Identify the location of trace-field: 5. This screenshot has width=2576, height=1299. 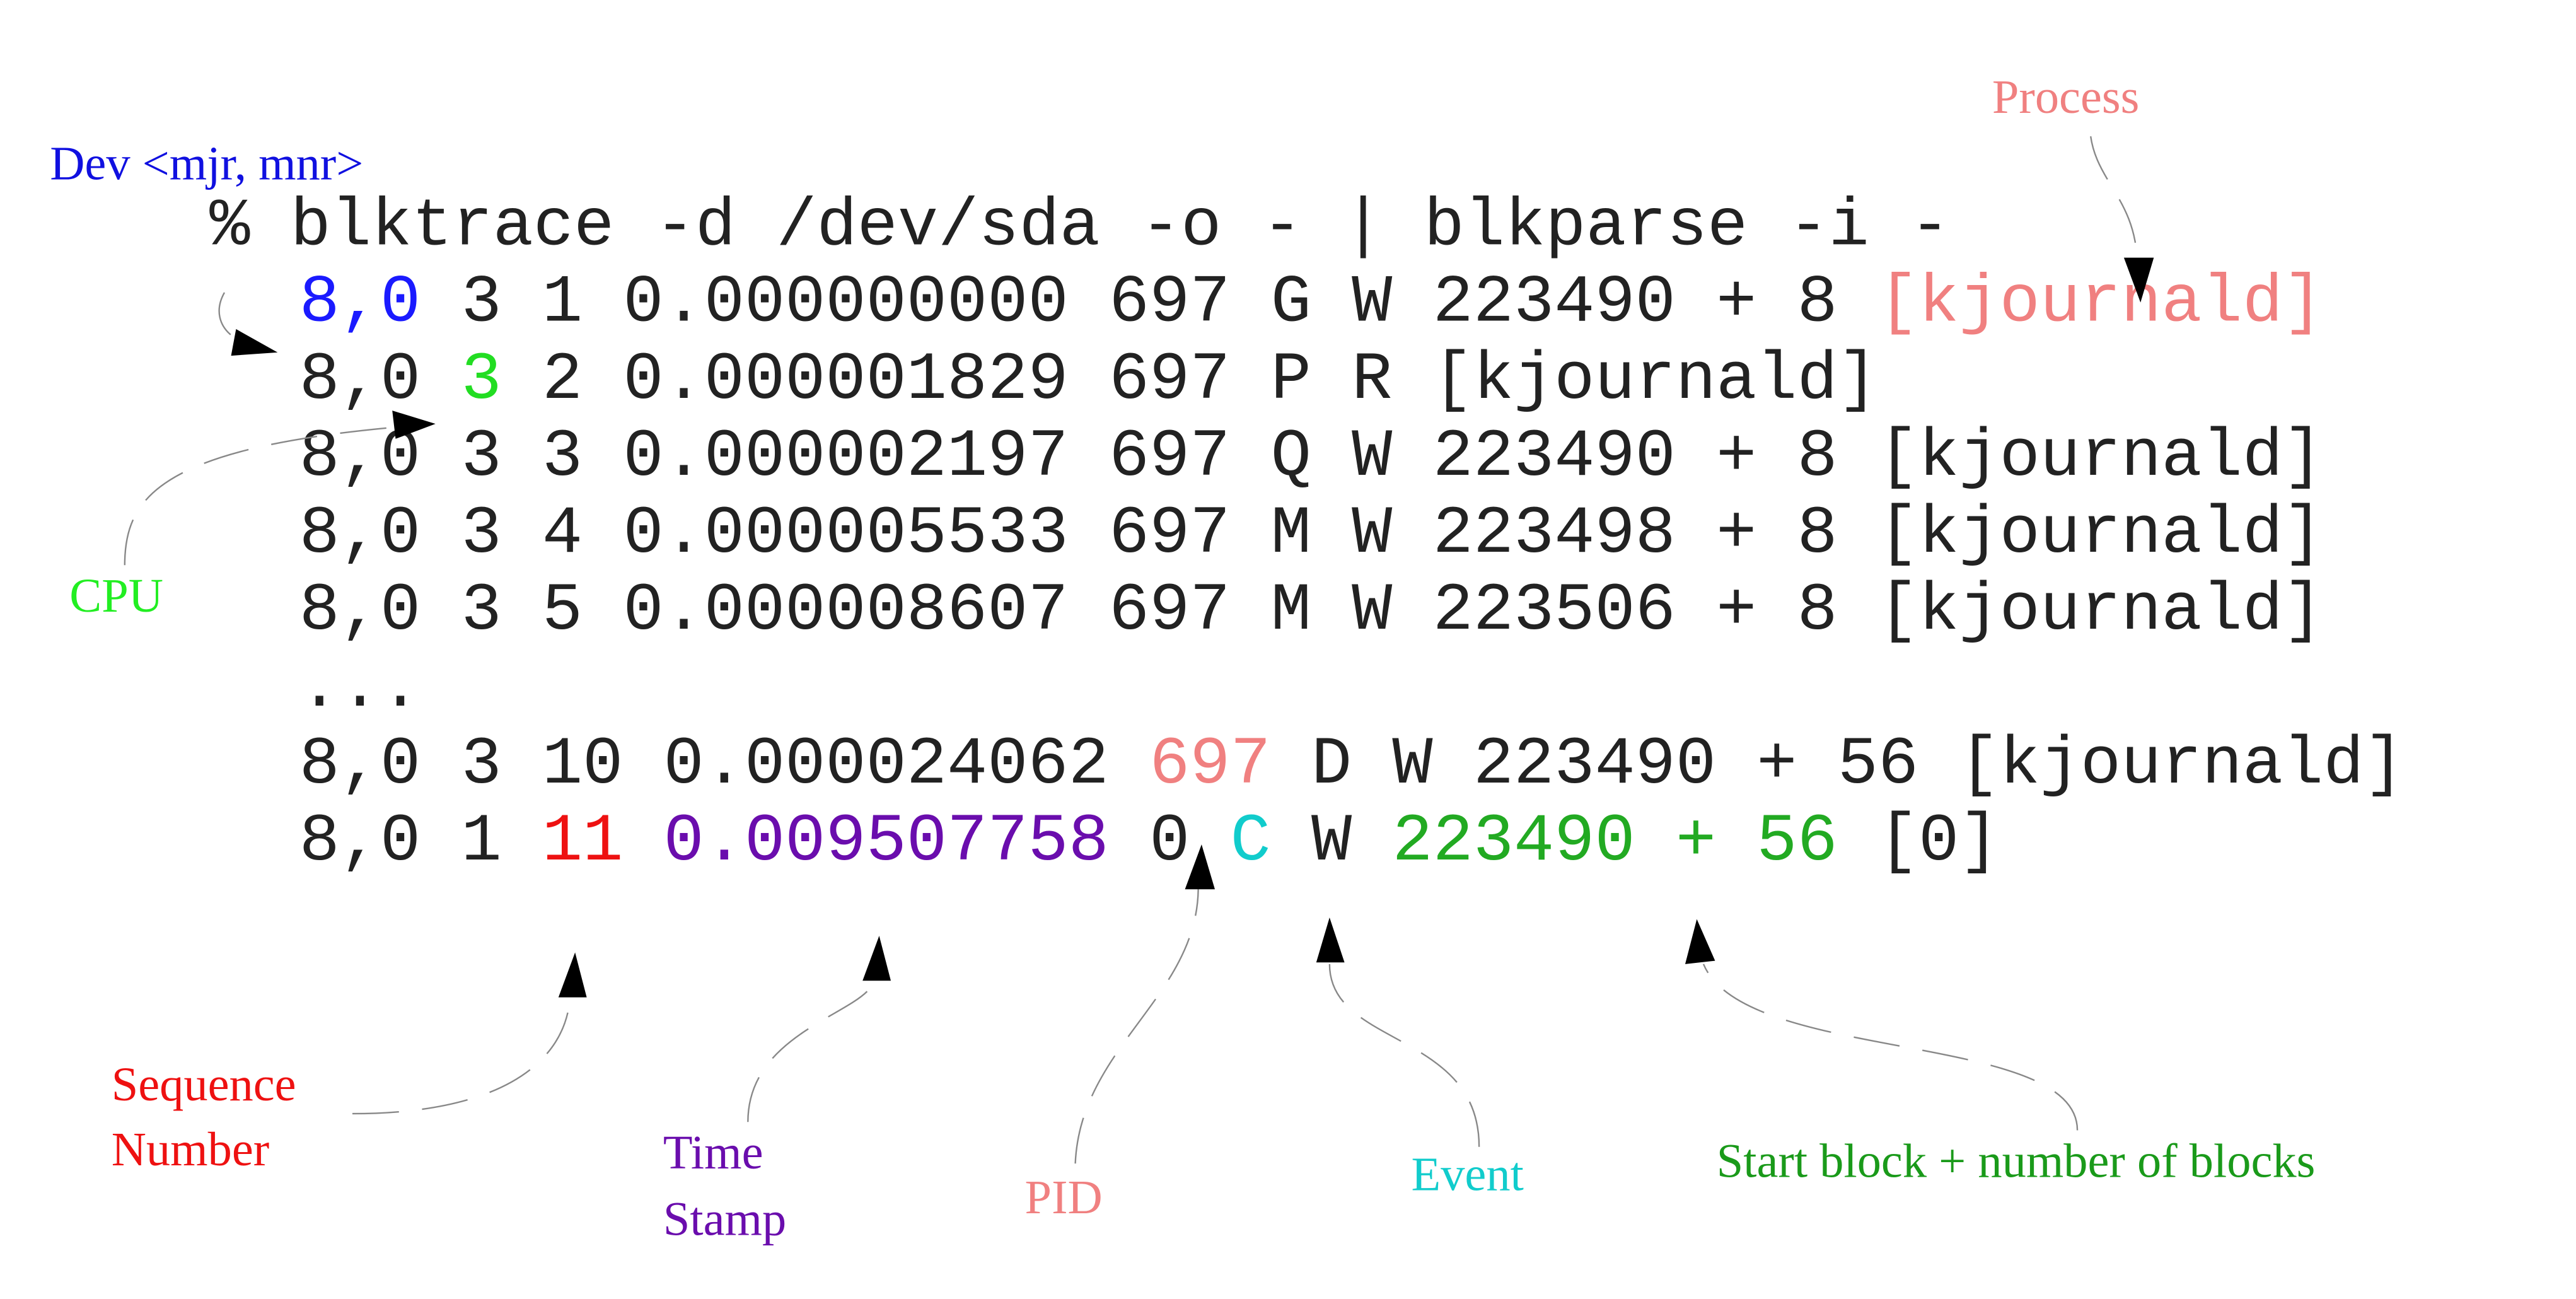
(563, 611).